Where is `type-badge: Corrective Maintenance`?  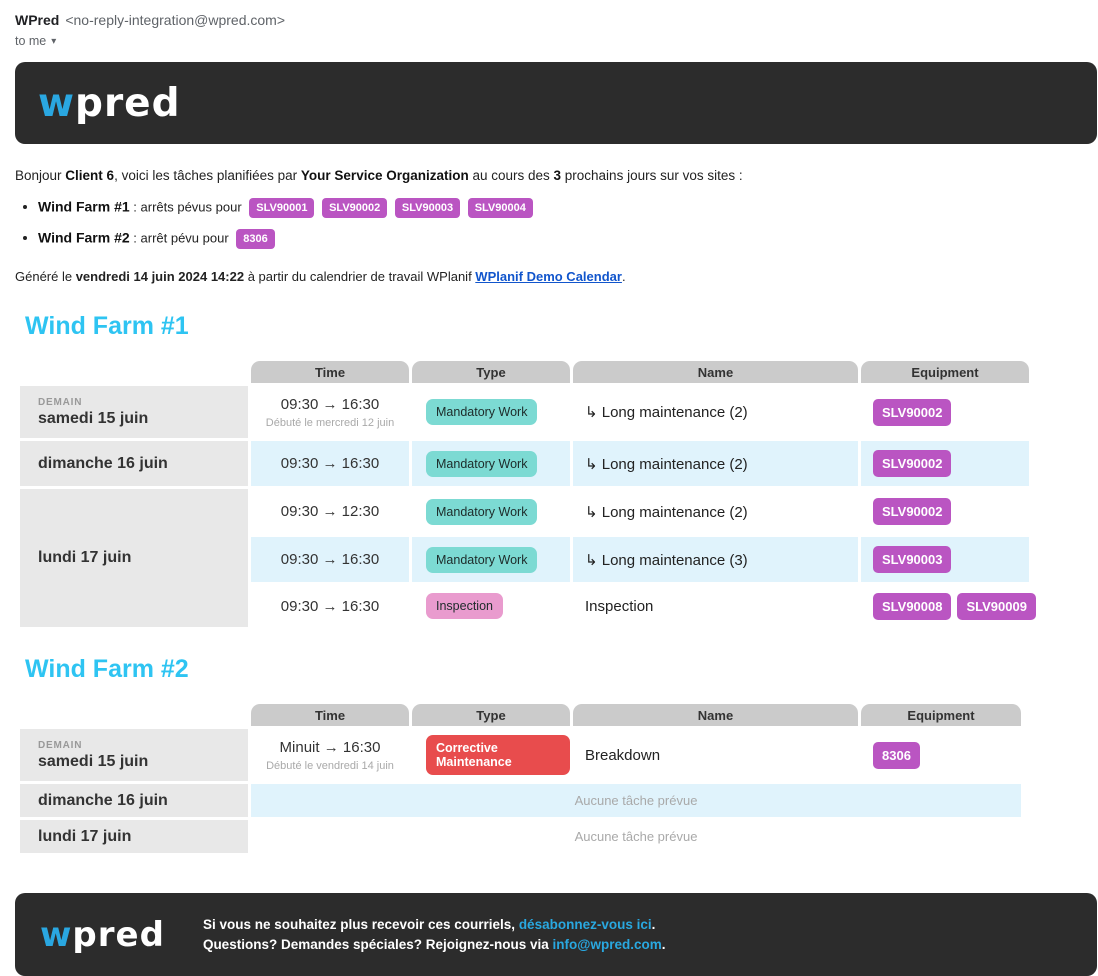 type-badge: Corrective Maintenance is located at coordinates (498, 755).